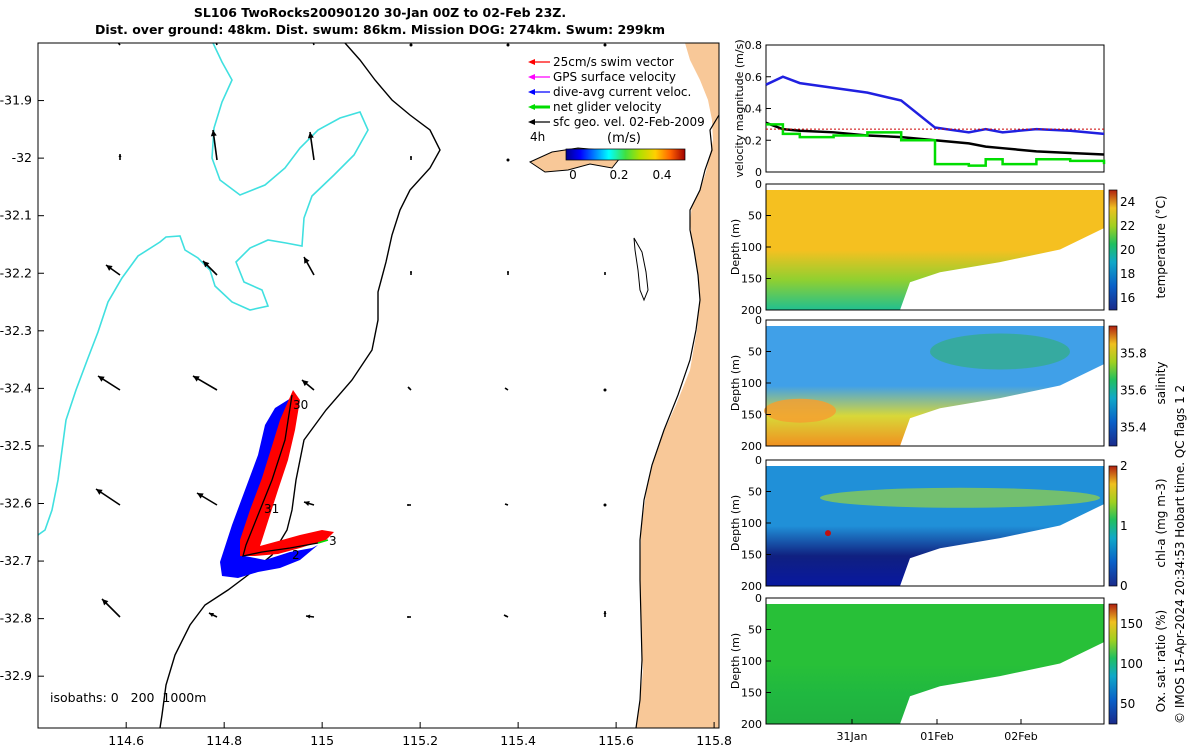 This screenshot has height=750, width=1200. Describe the element at coordinates (16, 445) in the screenshot. I see `map-y-tick-label: -32.5` at that location.